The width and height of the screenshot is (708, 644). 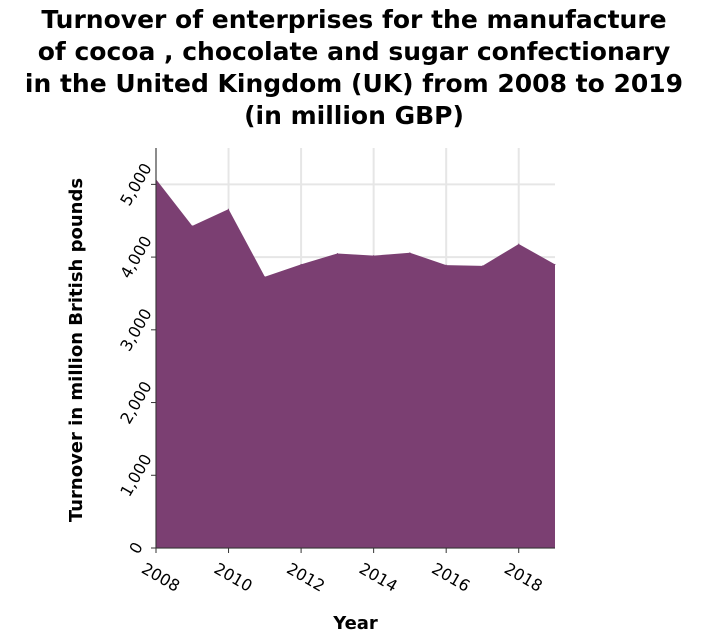 What do you see at coordinates (451, 577) in the screenshot?
I see `x-tick-label: 2016` at bounding box center [451, 577].